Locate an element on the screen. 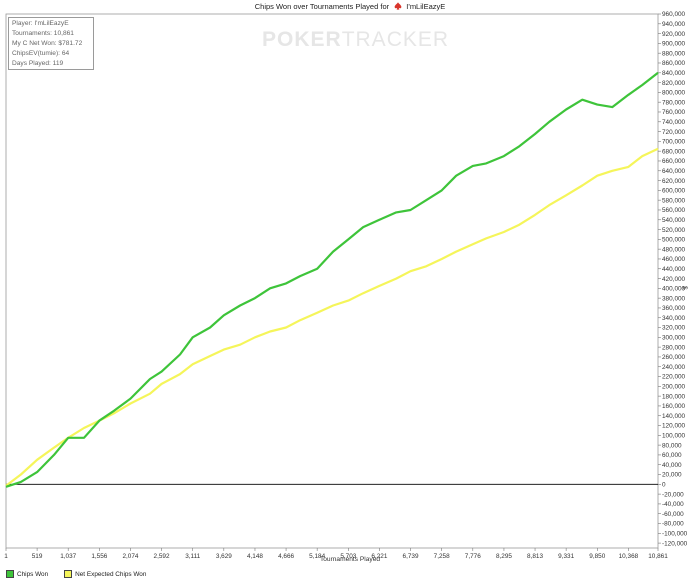 The height and width of the screenshot is (584, 700). y-tick-label: 500,000 is located at coordinates (674, 240).